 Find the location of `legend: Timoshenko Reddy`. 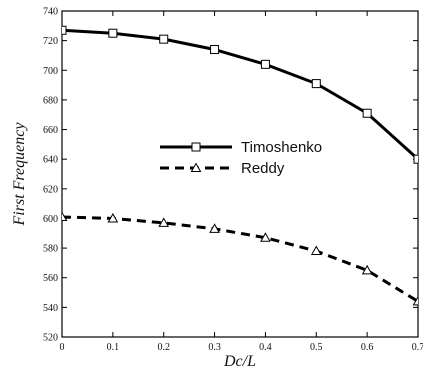

legend: Timoshenko Reddy is located at coordinates (241, 158).